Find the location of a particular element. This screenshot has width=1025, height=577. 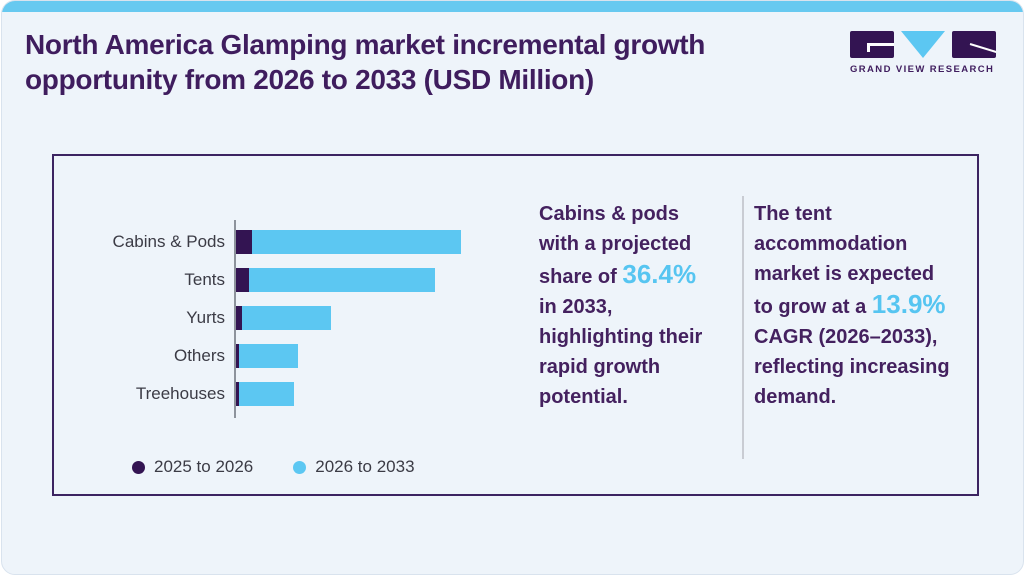

chart-row: Others is located at coordinates (262, 356).